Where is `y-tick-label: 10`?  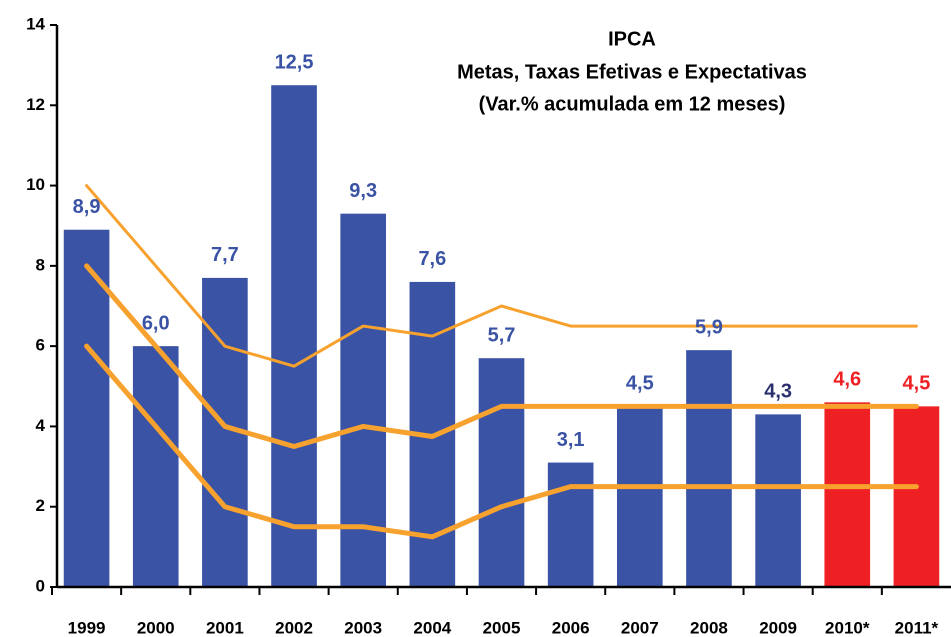
y-tick-label: 10 is located at coordinates (35, 184).